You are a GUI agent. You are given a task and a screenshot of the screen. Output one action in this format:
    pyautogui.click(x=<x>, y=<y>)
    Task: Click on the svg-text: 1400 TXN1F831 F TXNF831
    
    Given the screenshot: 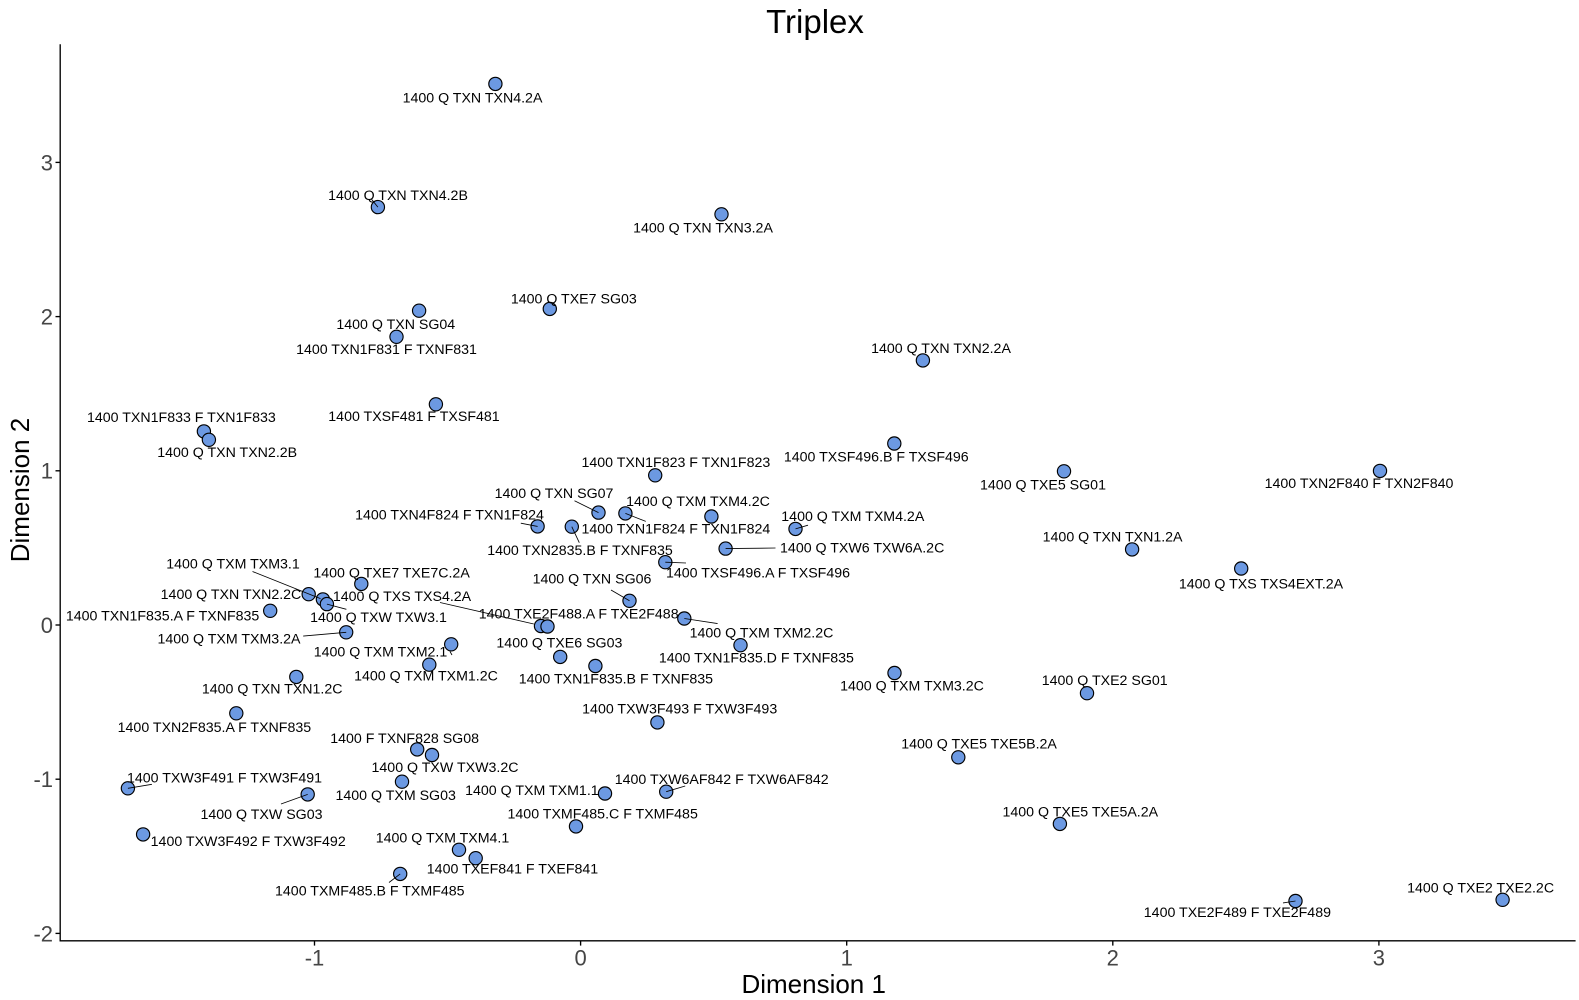 What is the action you would take?
    pyautogui.click(x=386, y=350)
    